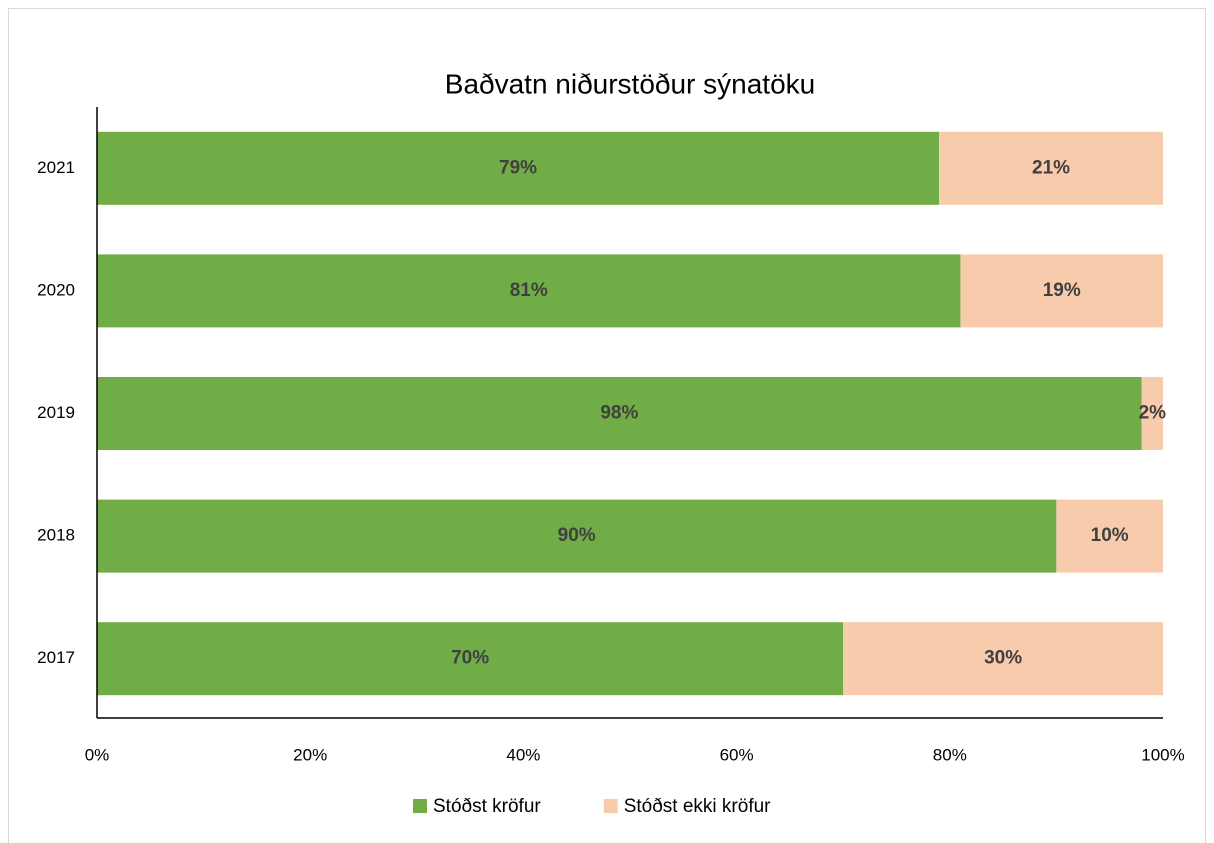 This screenshot has height=843, width=1214. What do you see at coordinates (1162, 754) in the screenshot?
I see `x-tick-label: 100%` at bounding box center [1162, 754].